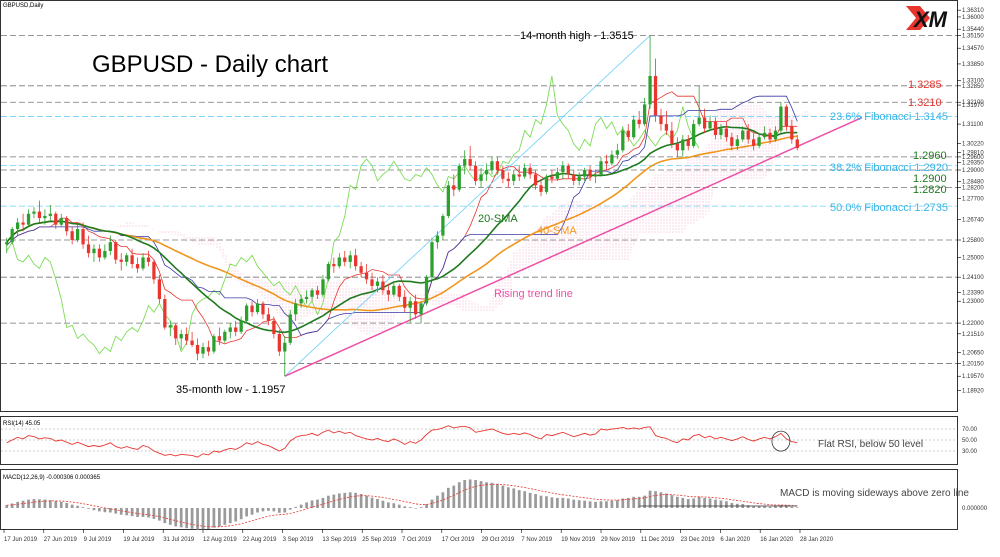  What do you see at coordinates (21, 540) in the screenshot?
I see `x-tick-label: 17 Jun 2019` at bounding box center [21, 540].